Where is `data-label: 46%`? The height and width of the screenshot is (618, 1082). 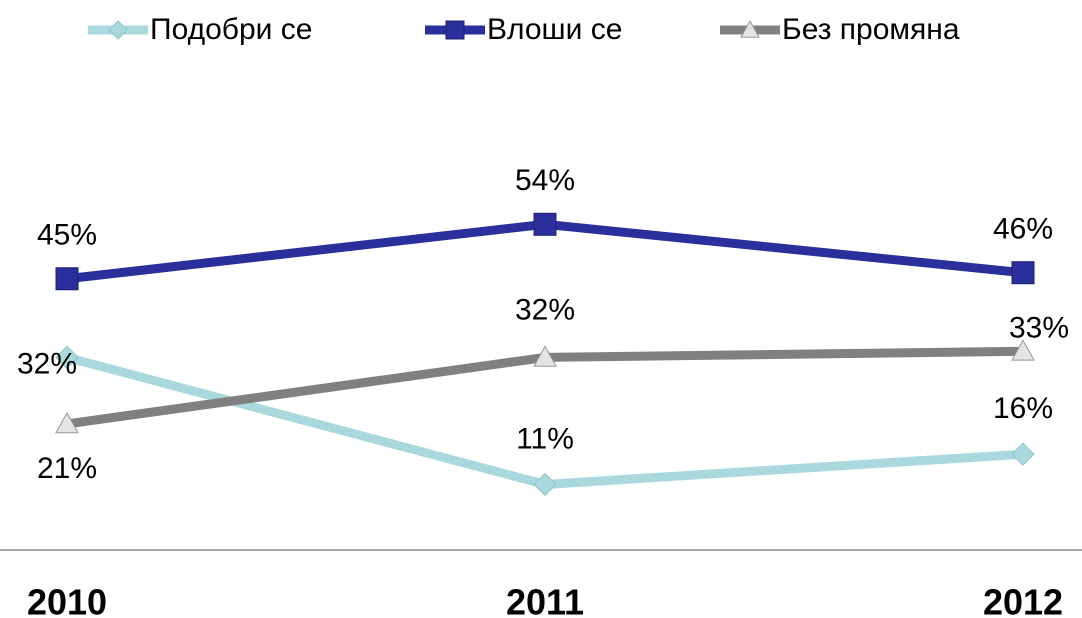
data-label: 46% is located at coordinates (1023, 229).